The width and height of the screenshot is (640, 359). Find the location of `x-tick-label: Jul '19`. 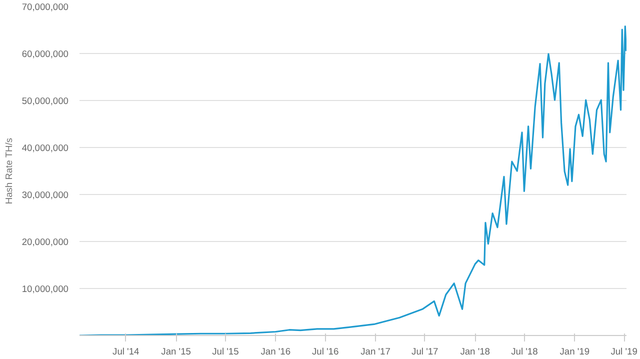

x-tick-label: Jul '19 is located at coordinates (624, 351).